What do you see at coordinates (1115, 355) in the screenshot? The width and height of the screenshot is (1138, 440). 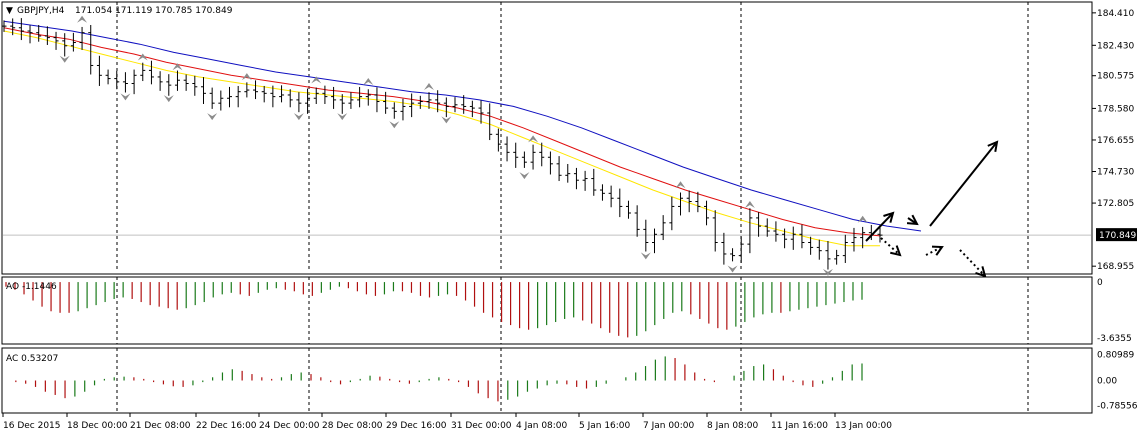 I see `ac-tick-label: 0.80989` at bounding box center [1115, 355].